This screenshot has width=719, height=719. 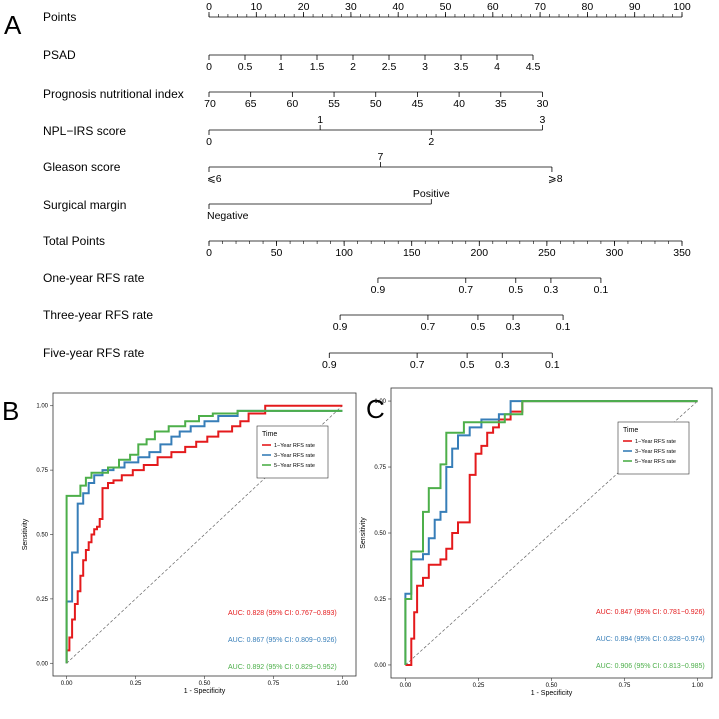 What do you see at coordinates (479, 686) in the screenshot?
I see `x-tick-label: 0.25` at bounding box center [479, 686].